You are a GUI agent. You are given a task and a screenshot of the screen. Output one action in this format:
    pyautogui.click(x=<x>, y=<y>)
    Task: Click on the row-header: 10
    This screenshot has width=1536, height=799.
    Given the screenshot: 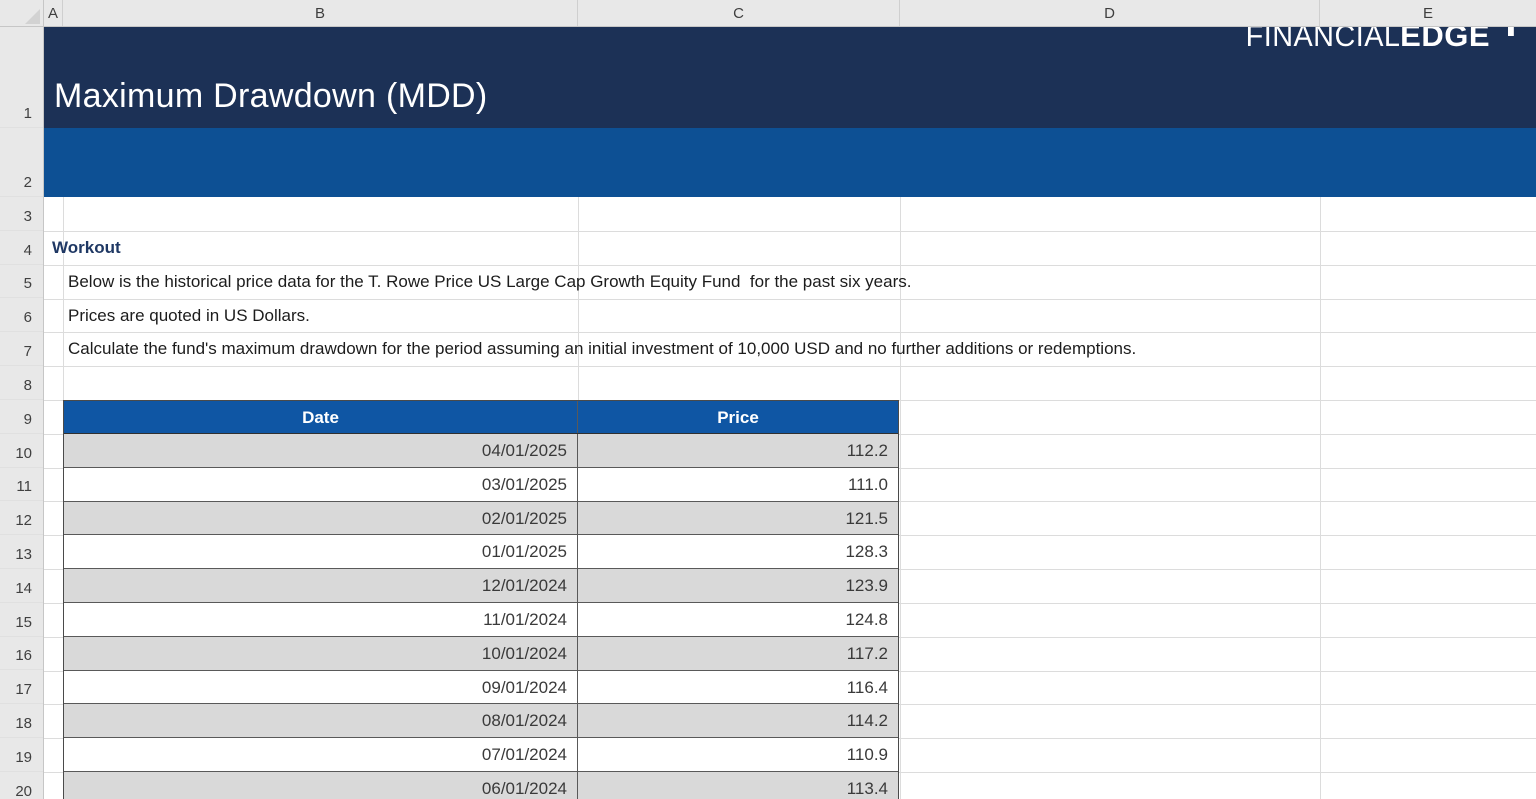 What is the action you would take?
    pyautogui.click(x=21, y=451)
    